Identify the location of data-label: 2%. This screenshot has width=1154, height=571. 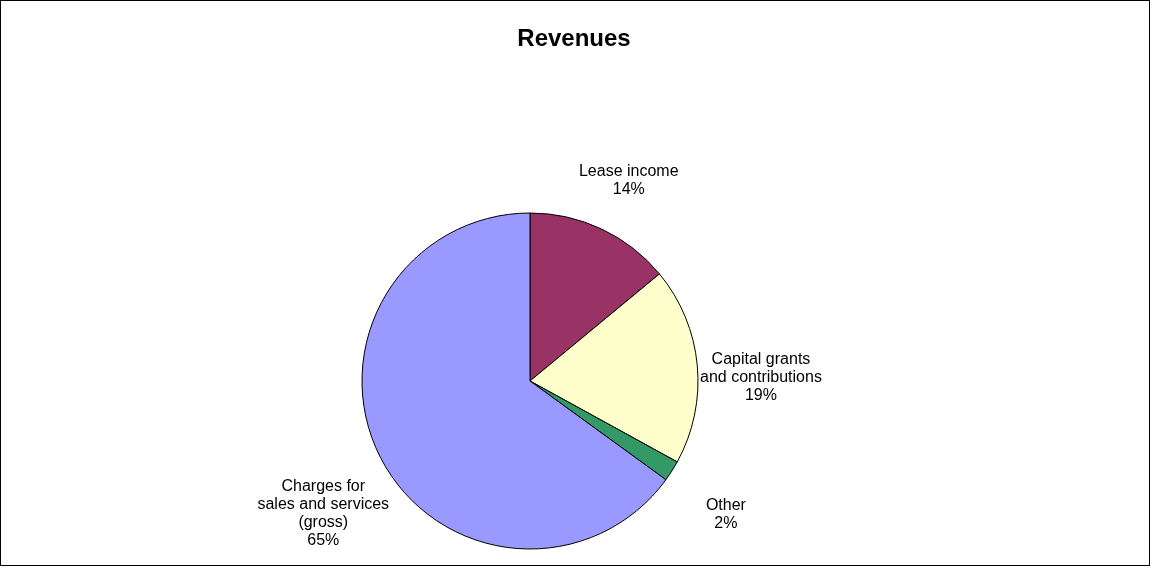
(726, 523).